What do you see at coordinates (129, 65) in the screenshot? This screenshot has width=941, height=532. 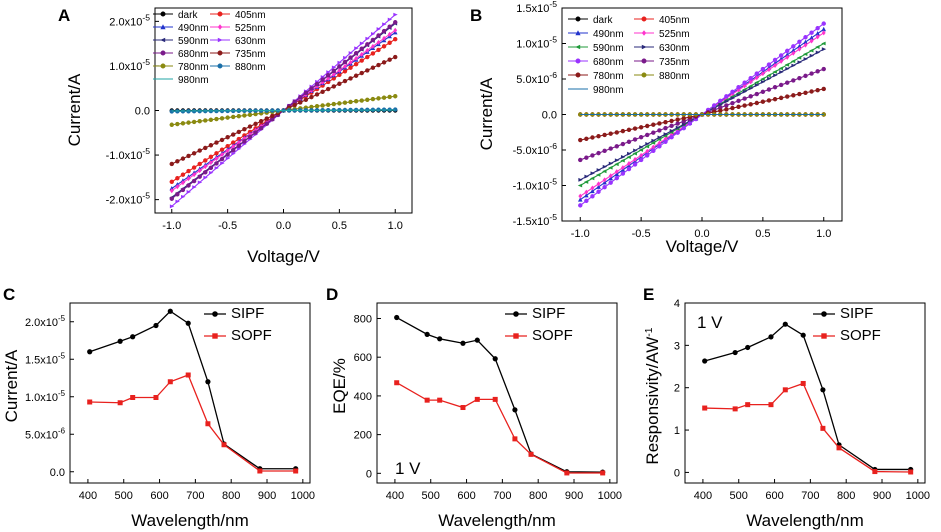 I see `y-tick-label: 1.0x10⁻⁵` at bounding box center [129, 65].